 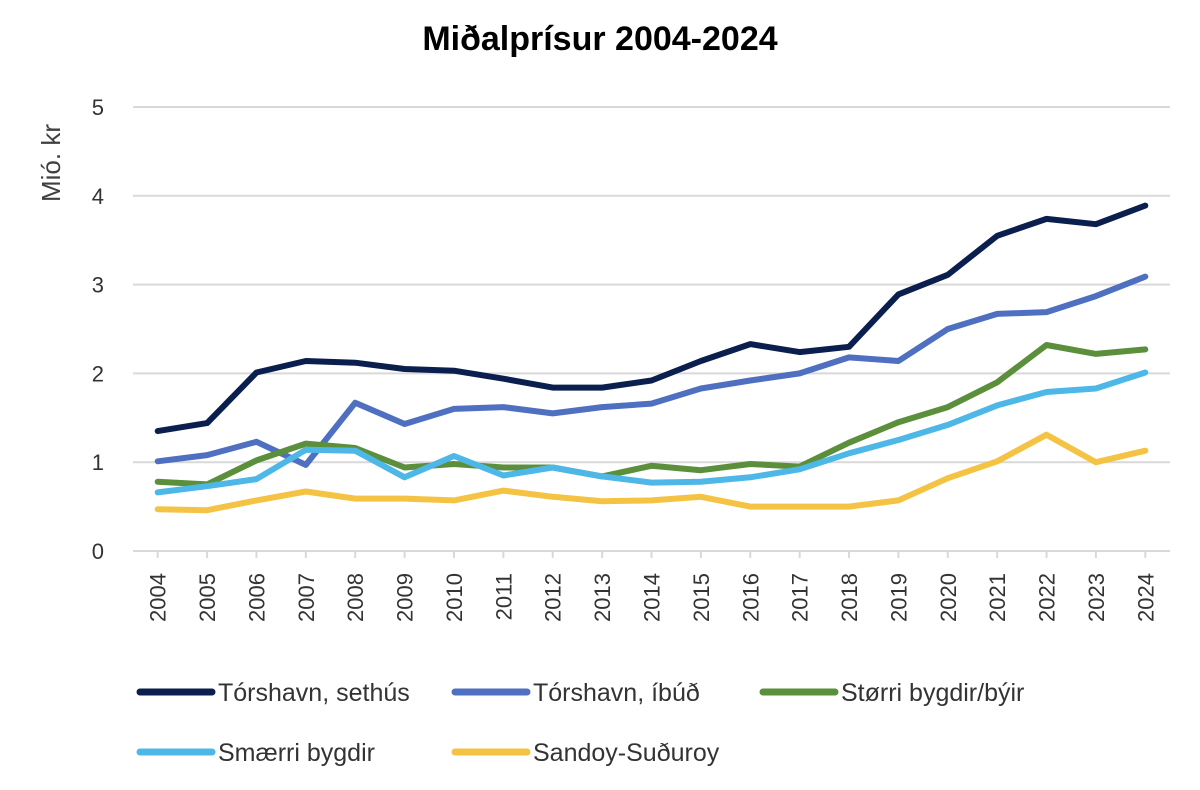 What do you see at coordinates (932, 693) in the screenshot?
I see `legend-label-2: Størri bygdir/býir` at bounding box center [932, 693].